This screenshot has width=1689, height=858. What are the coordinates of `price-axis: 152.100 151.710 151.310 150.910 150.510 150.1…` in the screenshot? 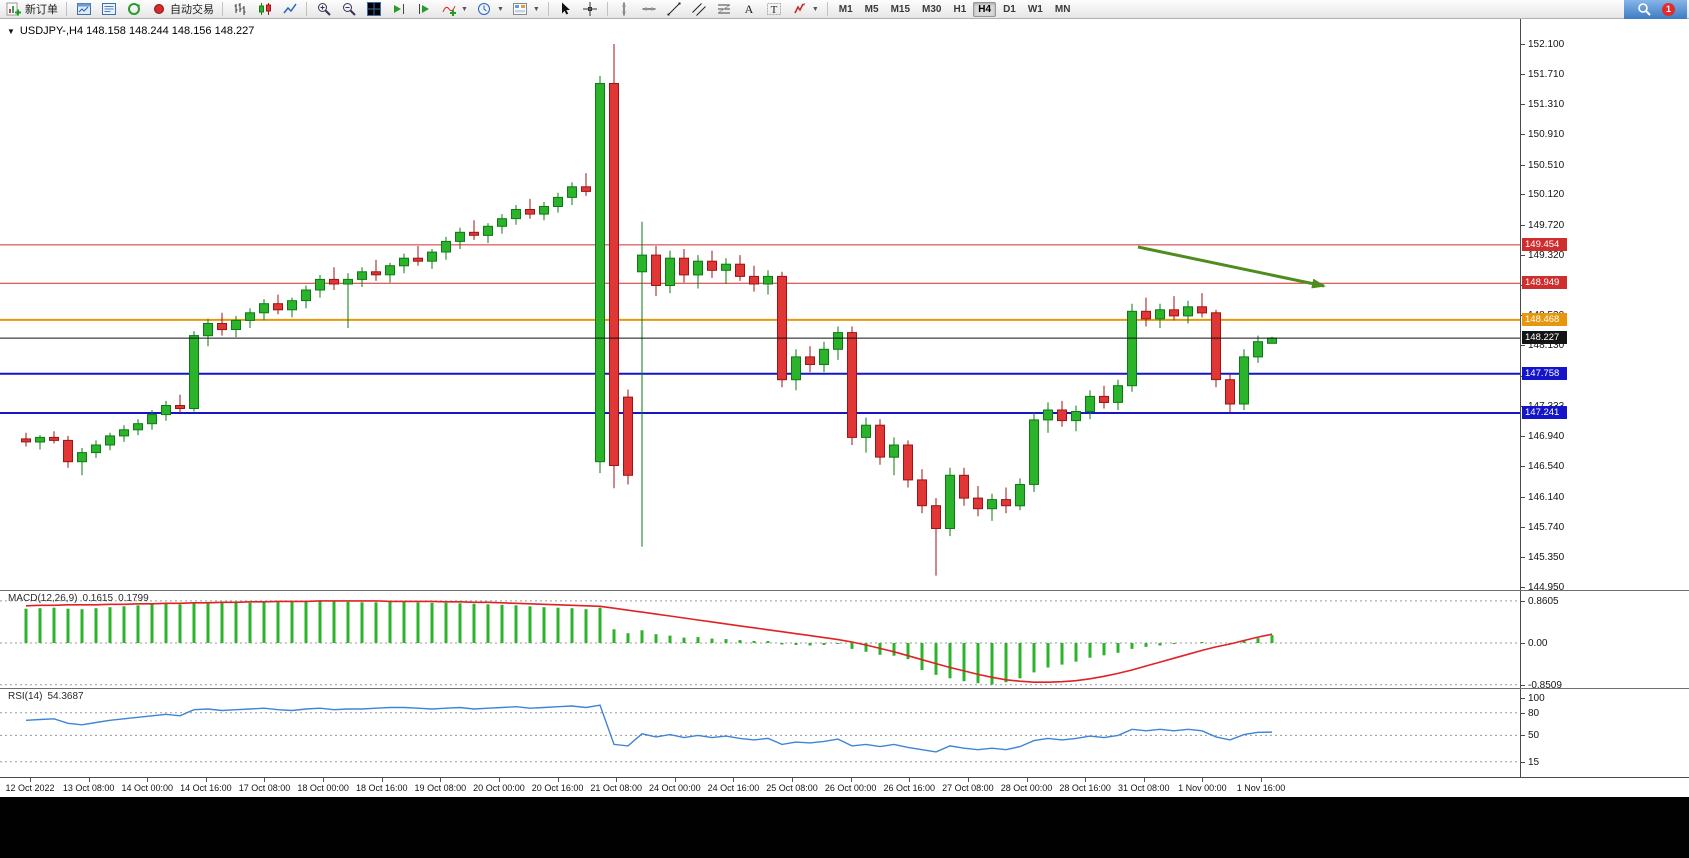 It's located at (1604, 398).